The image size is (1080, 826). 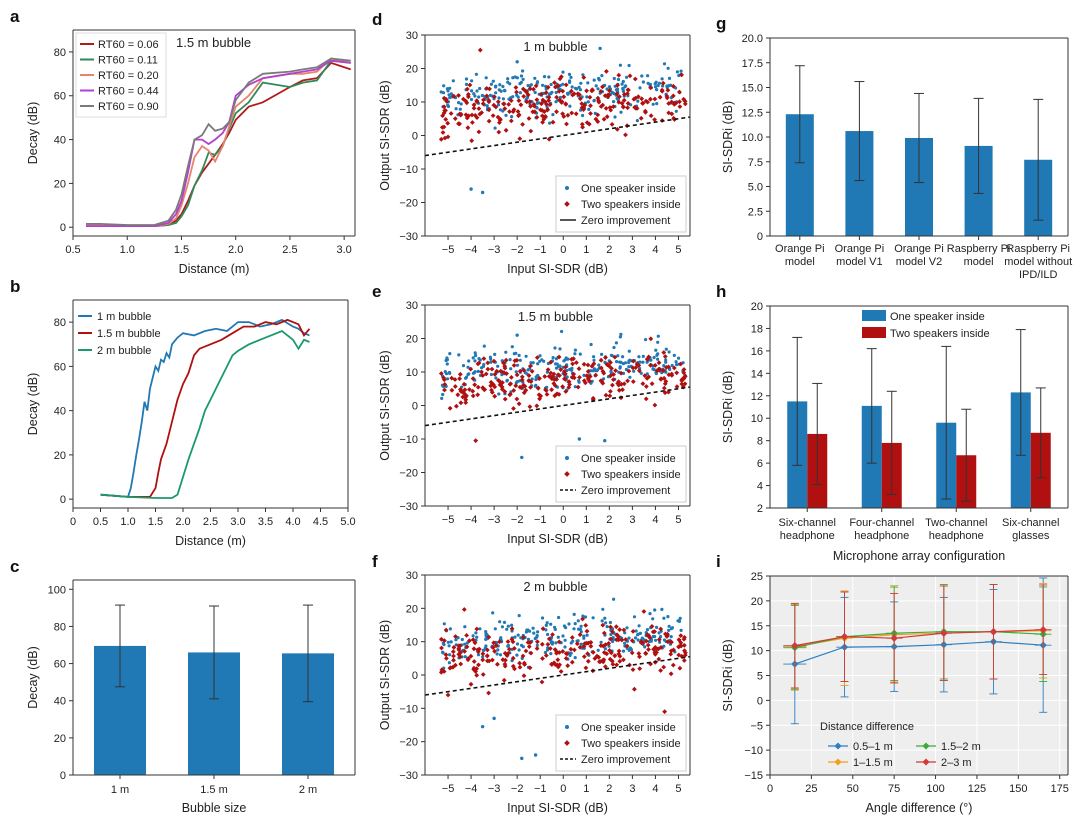 What do you see at coordinates (678, 520) in the screenshot?
I see `x-tick-label: 5` at bounding box center [678, 520].